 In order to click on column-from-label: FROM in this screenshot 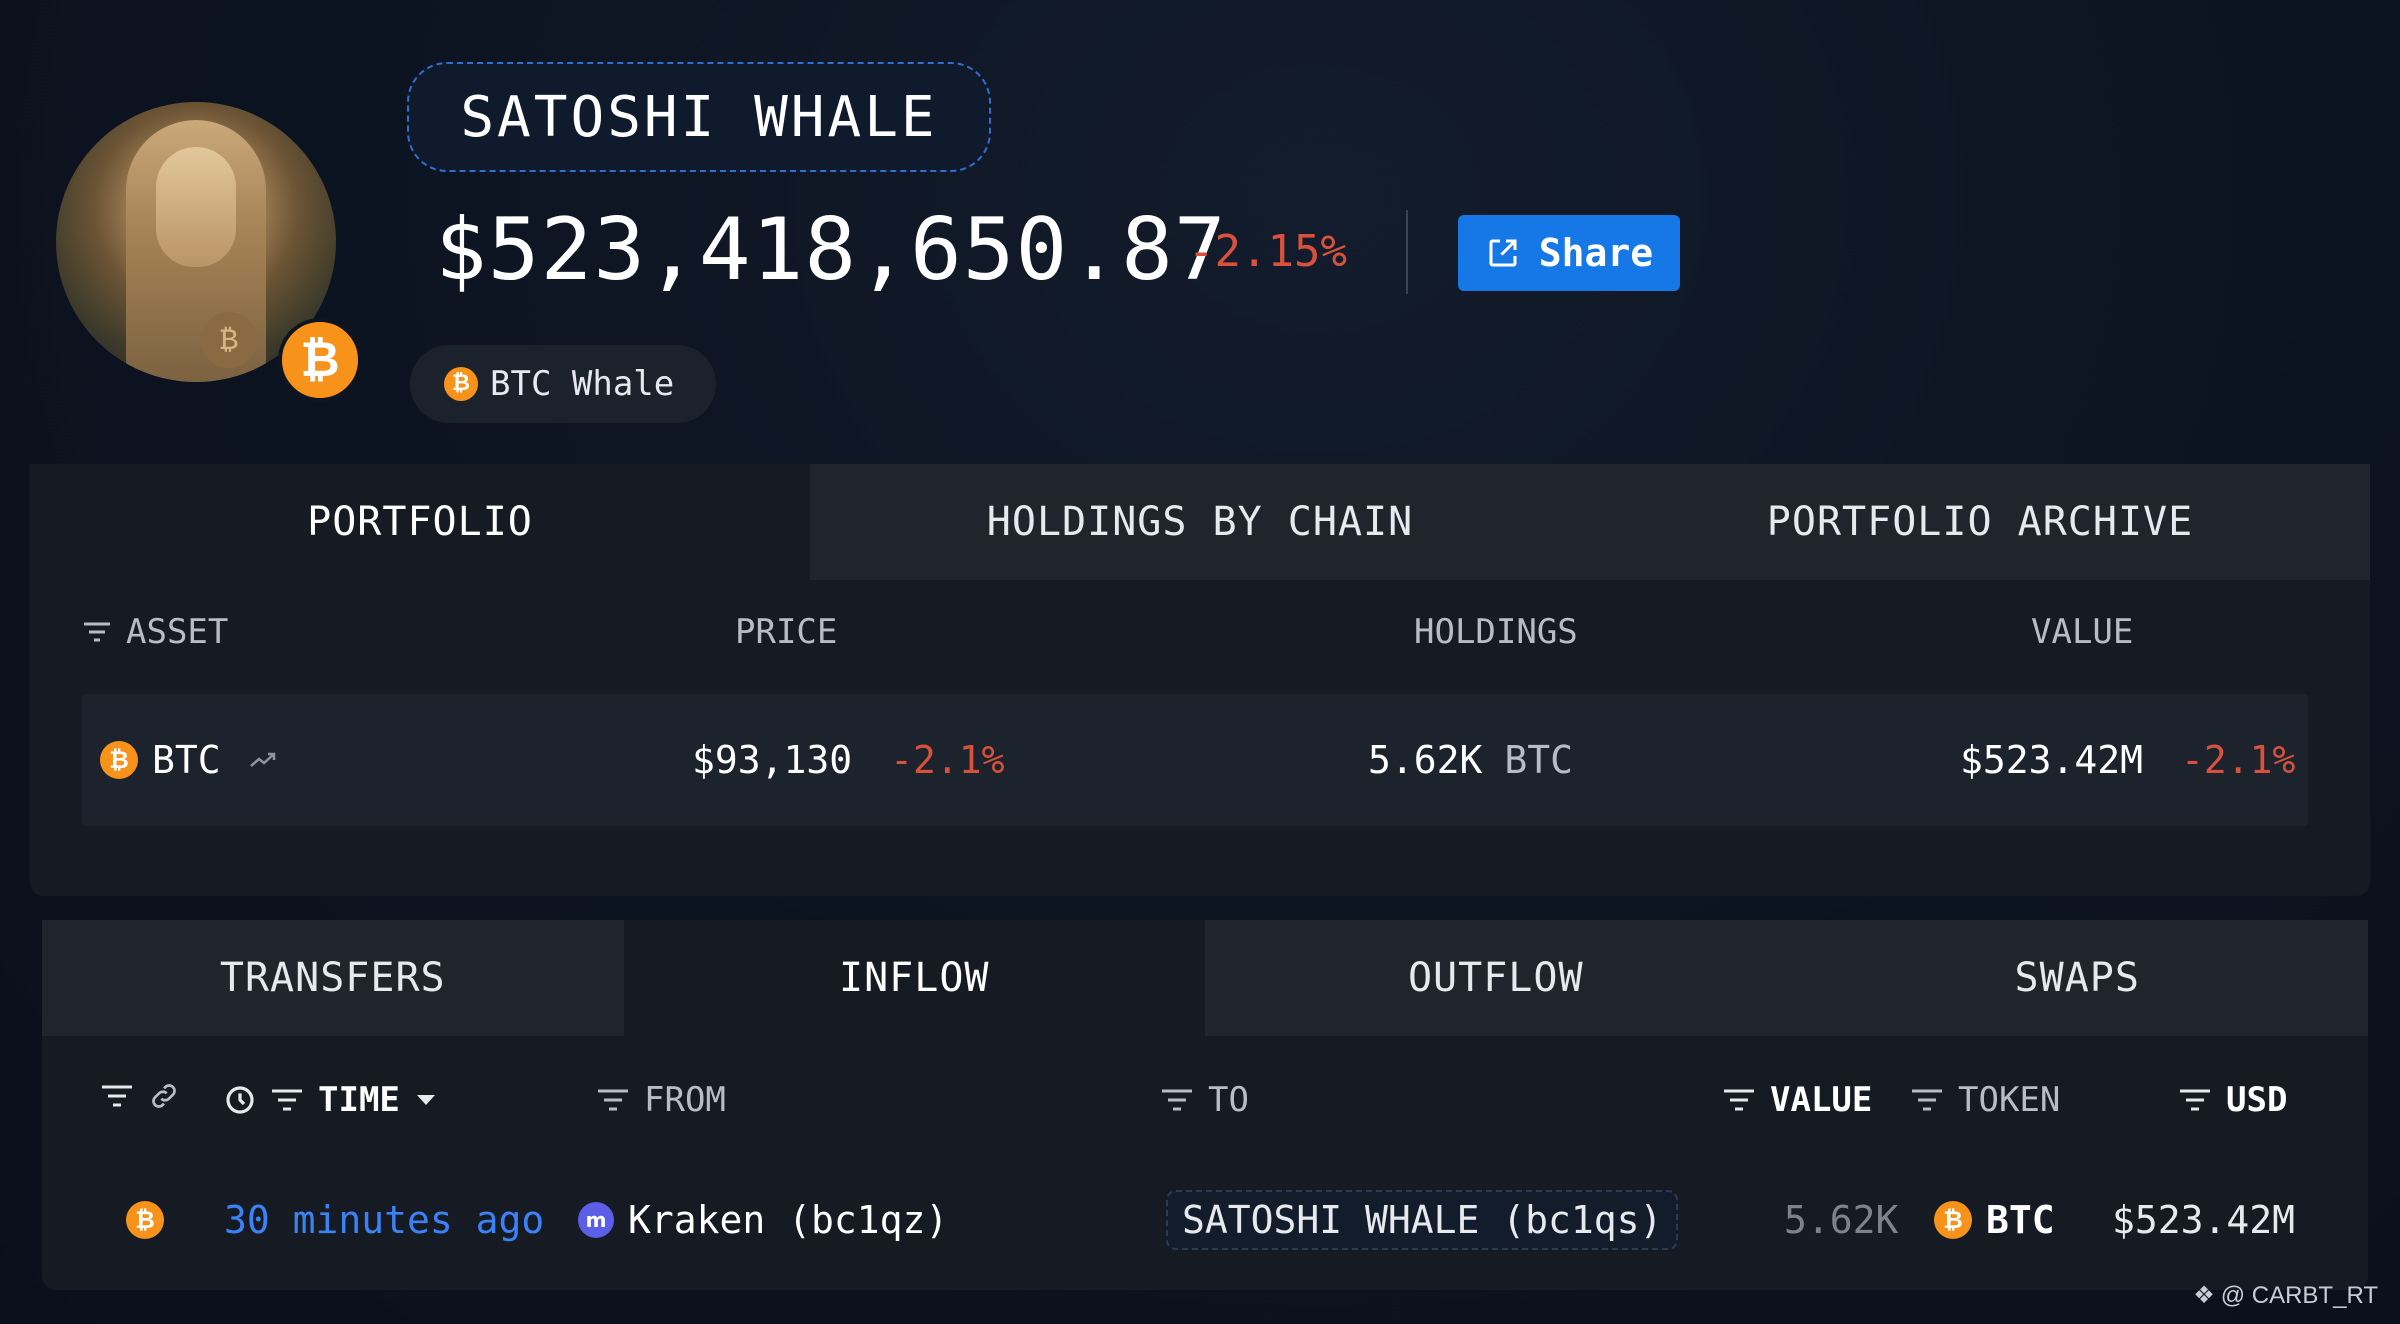, I will do `click(685, 1100)`.